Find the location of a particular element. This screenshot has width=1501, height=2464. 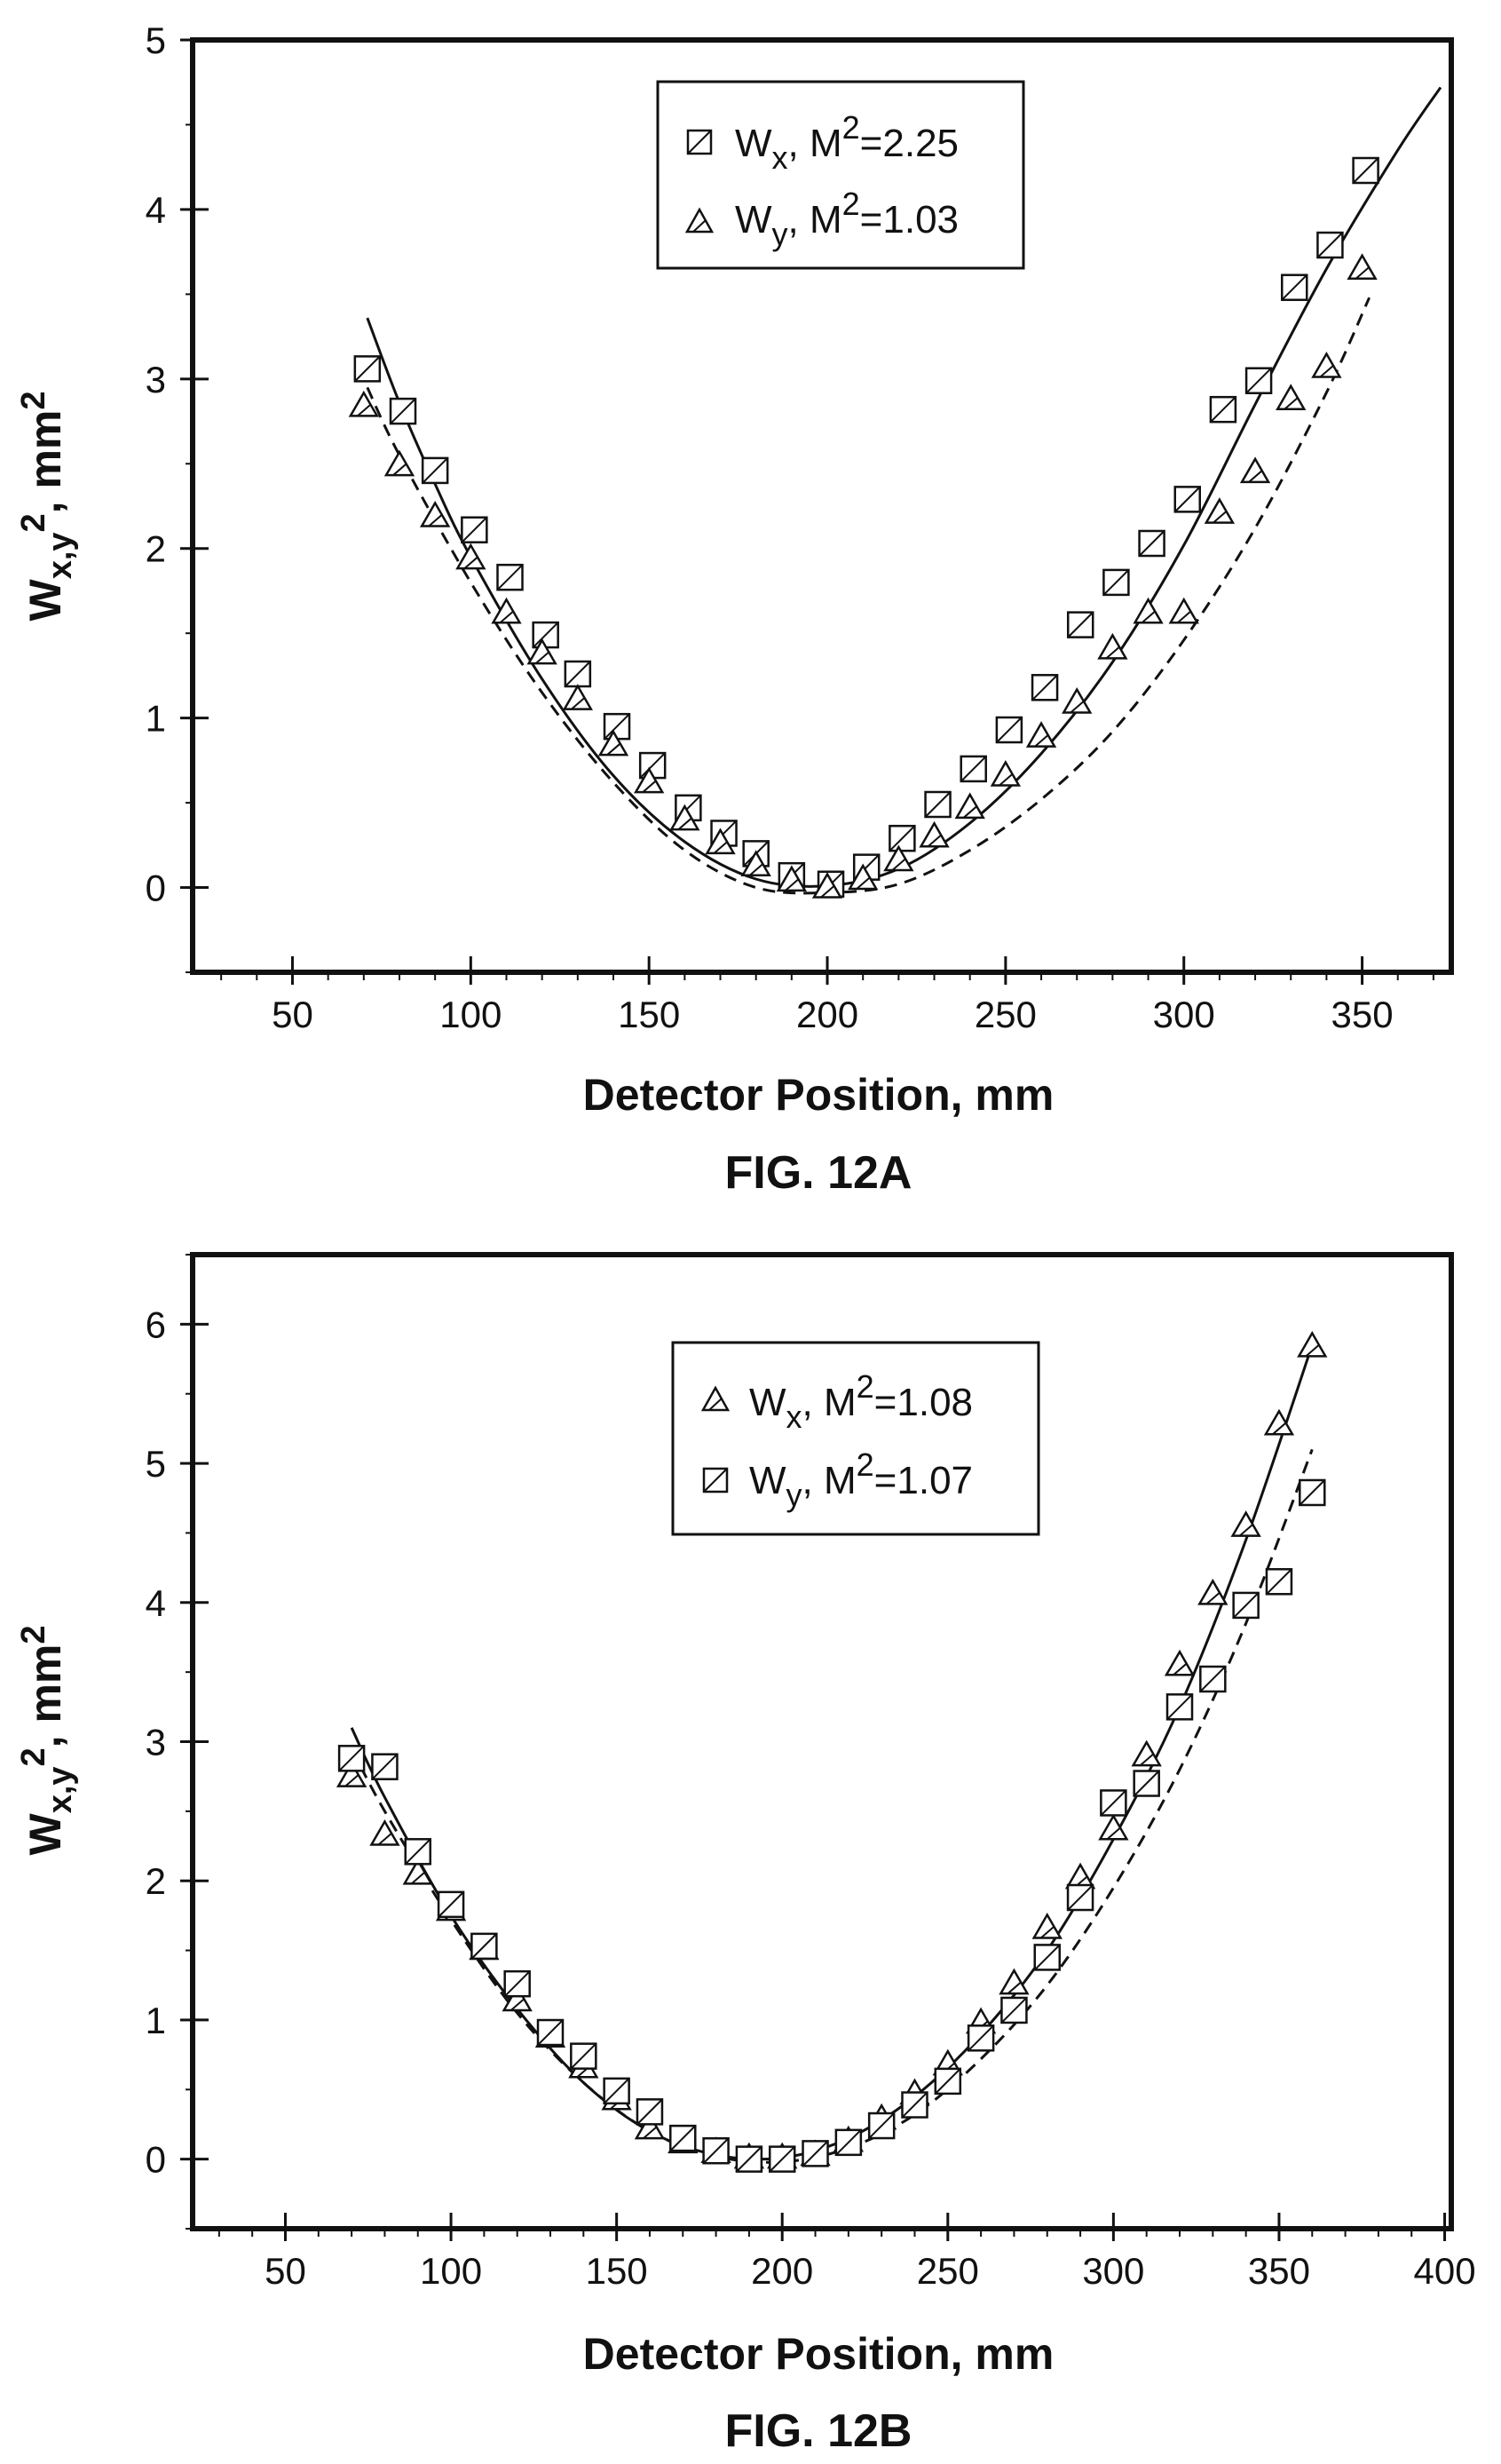

legend-entry-1: Wx, M2=2.25 is located at coordinates (847, 143).